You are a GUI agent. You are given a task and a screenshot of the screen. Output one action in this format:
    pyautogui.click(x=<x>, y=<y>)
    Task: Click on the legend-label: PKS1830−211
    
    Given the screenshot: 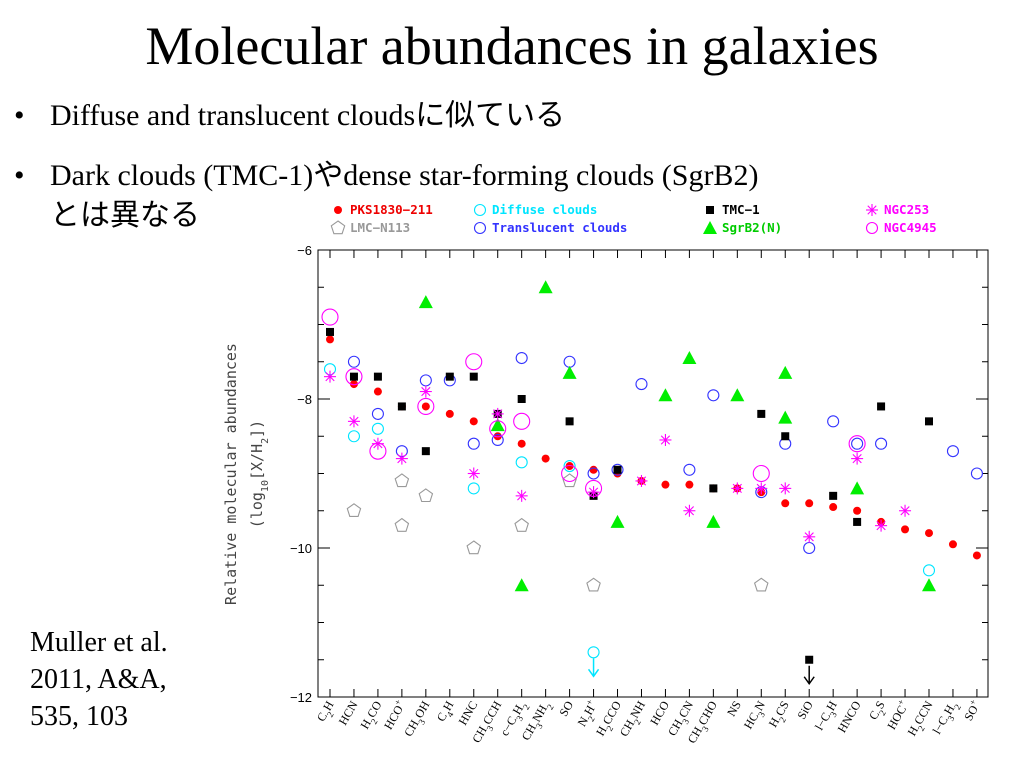 What is the action you would take?
    pyautogui.click(x=391, y=209)
    